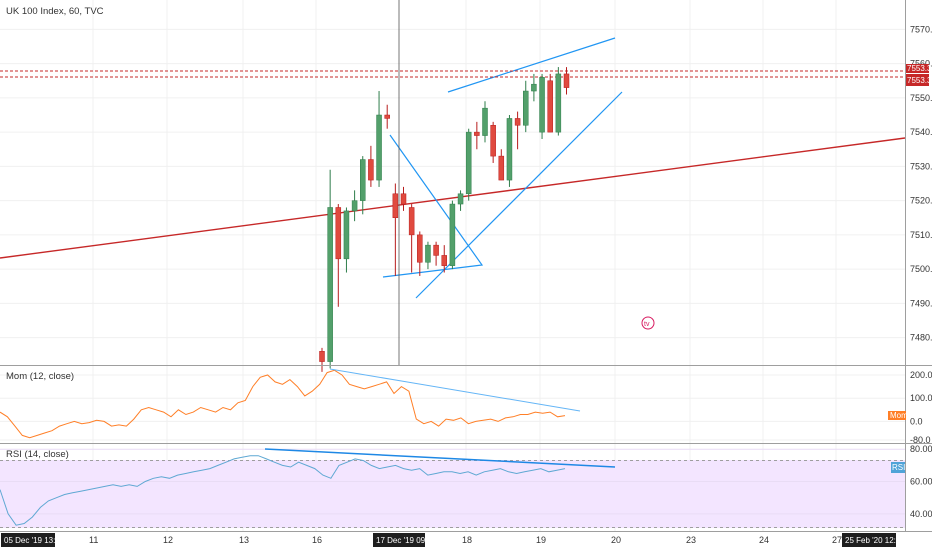 This screenshot has height=550, width=932. I want to click on svg-text: RSI, so click(898, 467).